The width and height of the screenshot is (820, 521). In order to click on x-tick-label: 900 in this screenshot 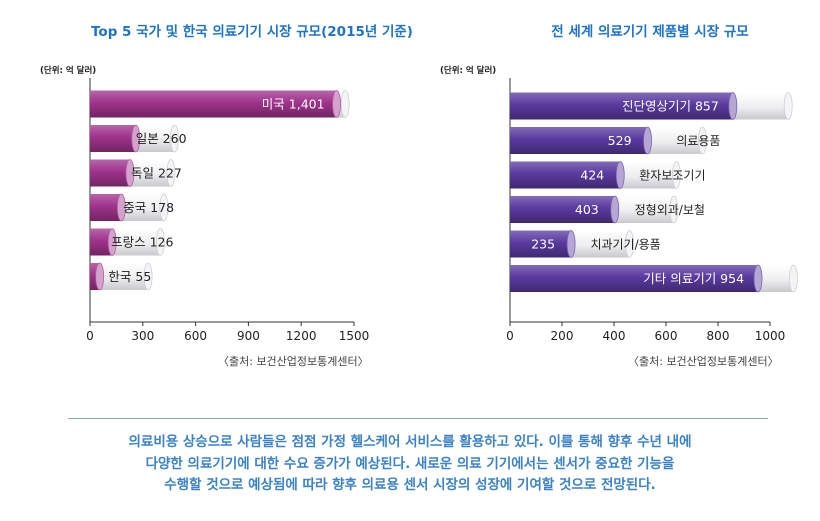, I will do `click(248, 336)`.